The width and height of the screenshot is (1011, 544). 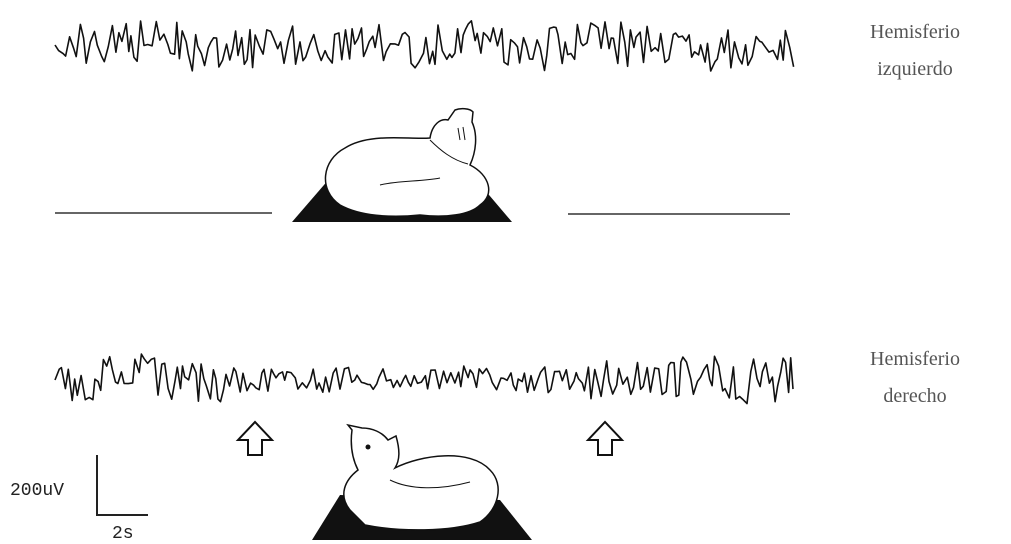 I want to click on time-label: 2s, so click(x=123, y=534).